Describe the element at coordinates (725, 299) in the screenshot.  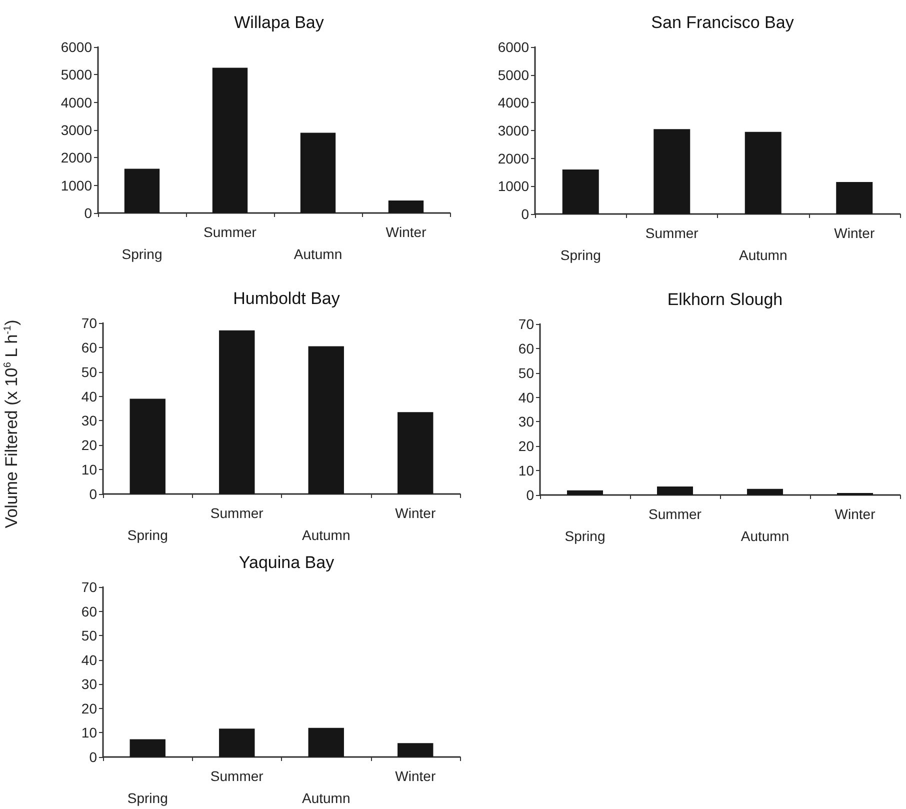
I see `chart-title: Elkhorn Slough` at that location.